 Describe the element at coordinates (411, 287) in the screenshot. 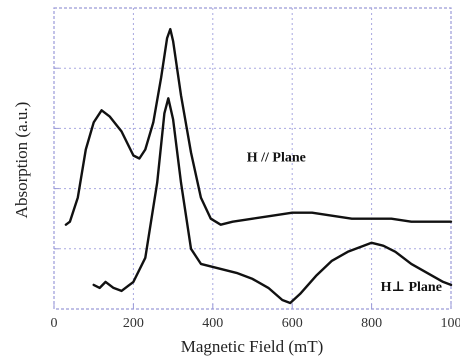

I see `annotation-perpendicular-plane: H⊥ Plane` at that location.